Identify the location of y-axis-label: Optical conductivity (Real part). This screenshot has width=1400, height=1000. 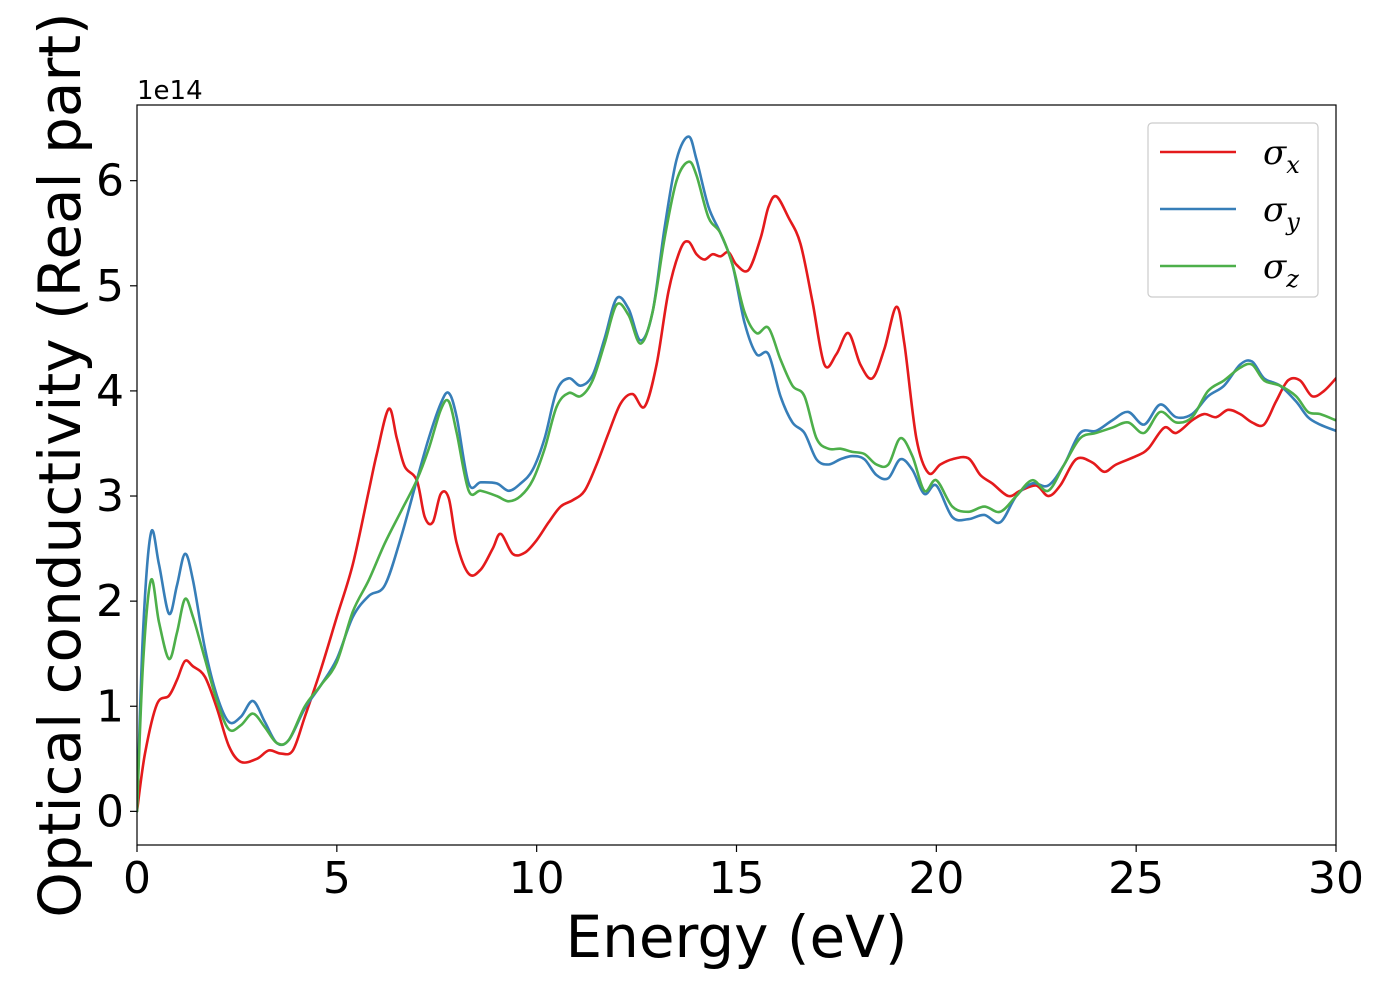
(60, 464).